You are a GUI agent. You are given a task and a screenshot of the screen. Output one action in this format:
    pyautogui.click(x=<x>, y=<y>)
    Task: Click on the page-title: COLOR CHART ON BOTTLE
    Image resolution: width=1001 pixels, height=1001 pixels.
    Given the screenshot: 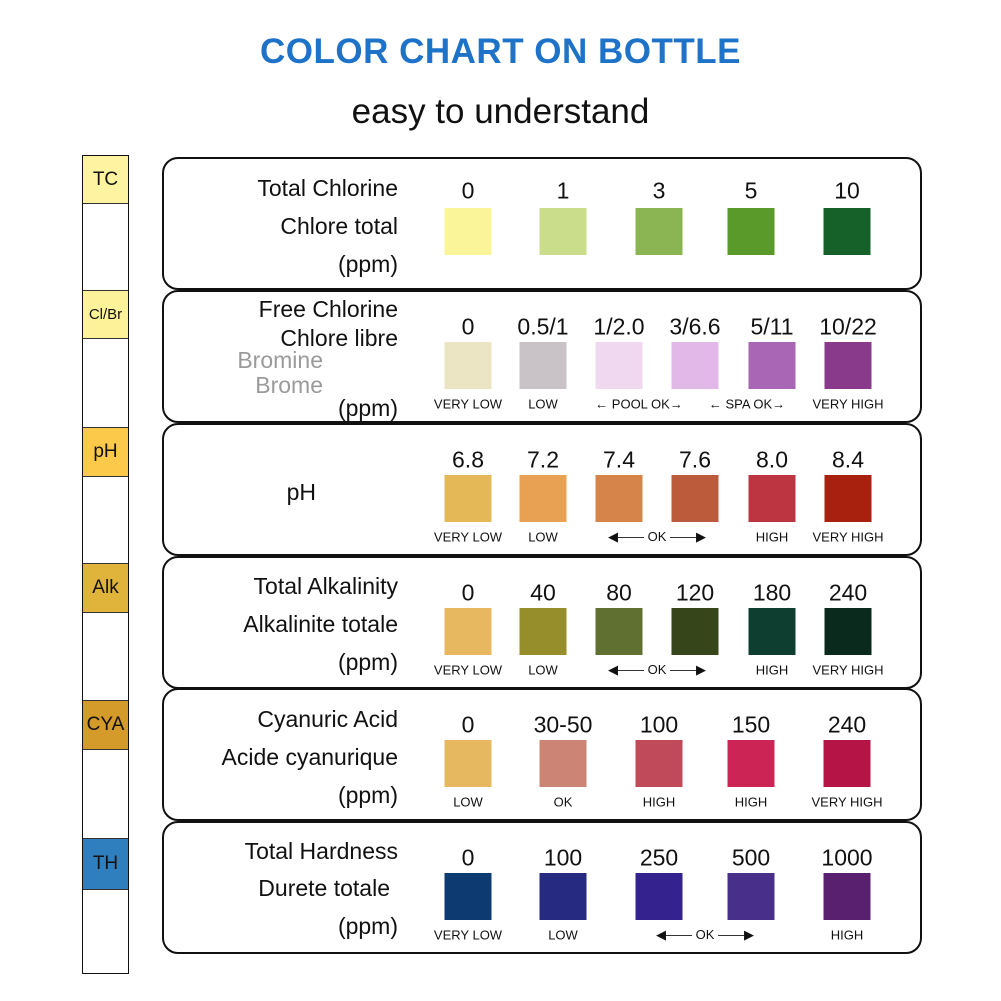 What is the action you would take?
    pyautogui.click(x=500, y=51)
    